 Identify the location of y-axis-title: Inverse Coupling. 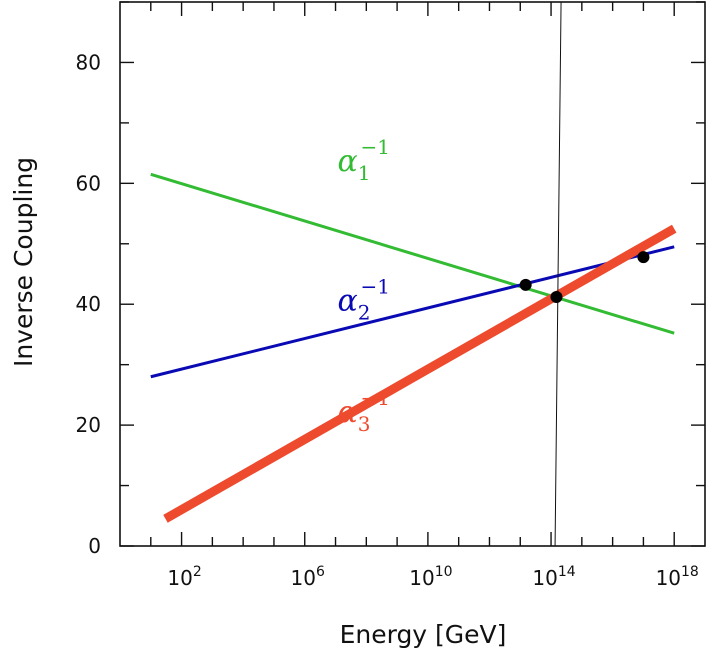
(23, 262).